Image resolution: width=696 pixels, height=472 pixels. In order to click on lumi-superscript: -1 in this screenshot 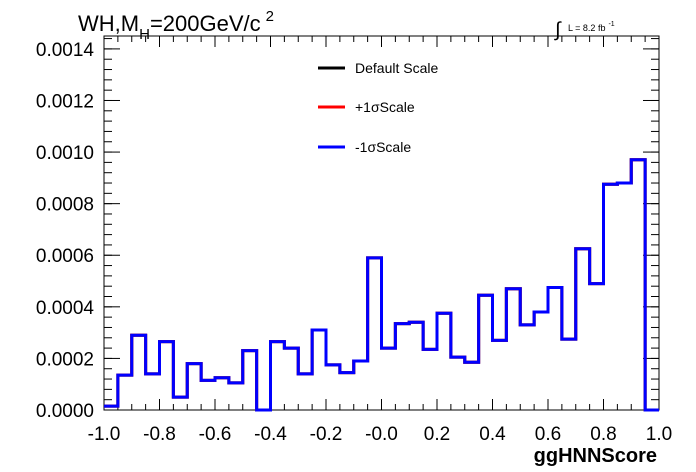, I will do `click(611, 24)`.